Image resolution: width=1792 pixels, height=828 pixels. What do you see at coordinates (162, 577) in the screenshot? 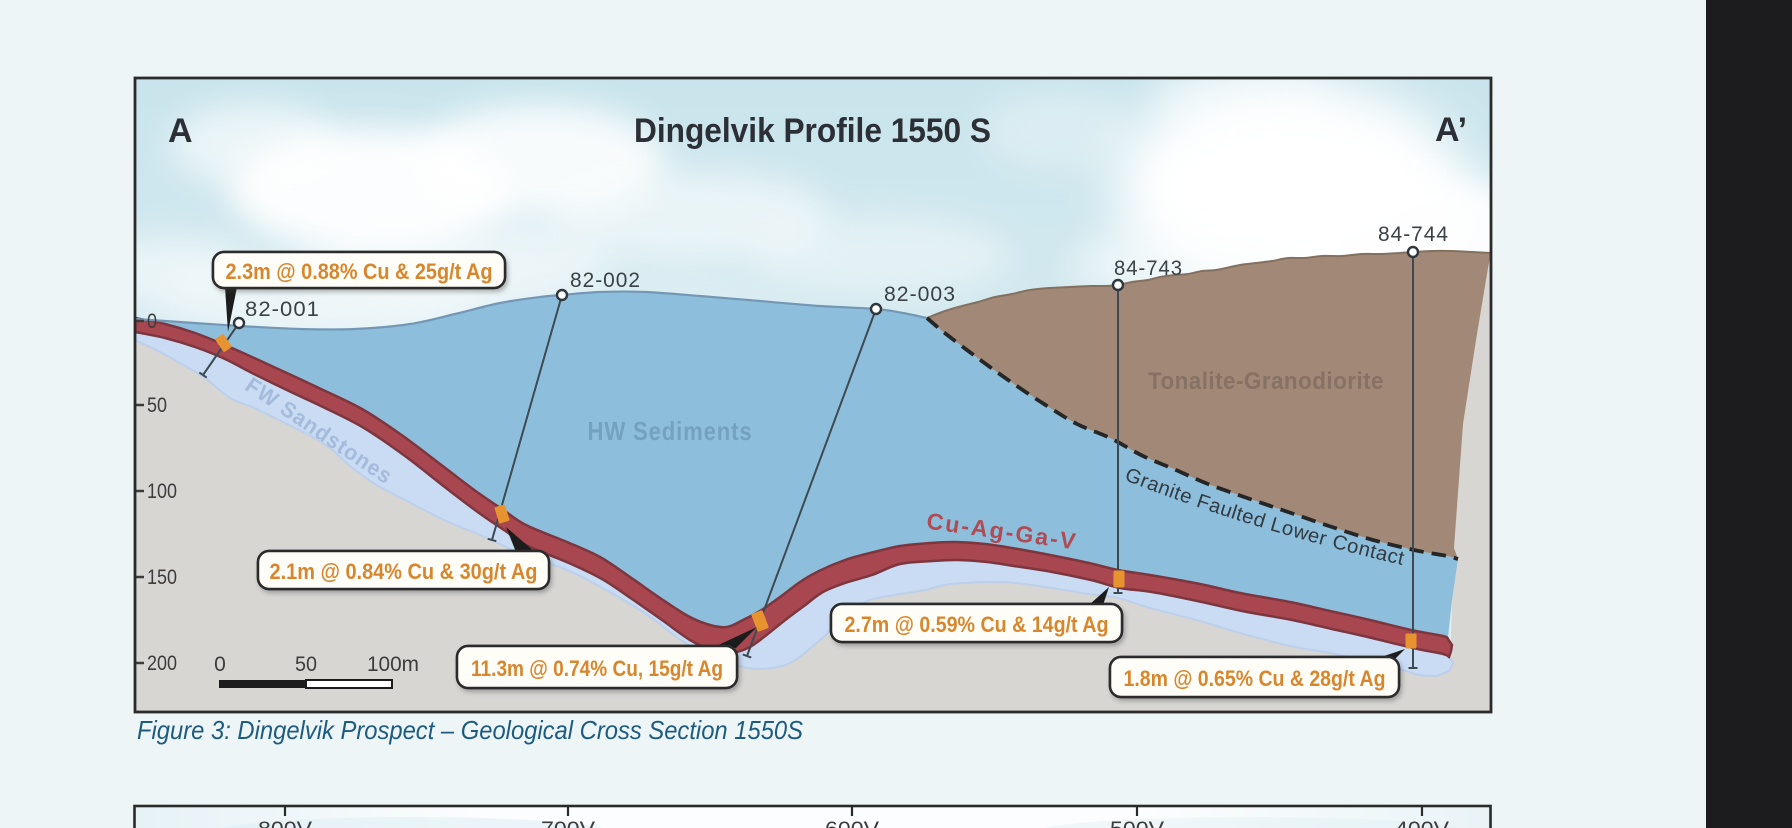
I see `svg-text: 150` at bounding box center [162, 577].